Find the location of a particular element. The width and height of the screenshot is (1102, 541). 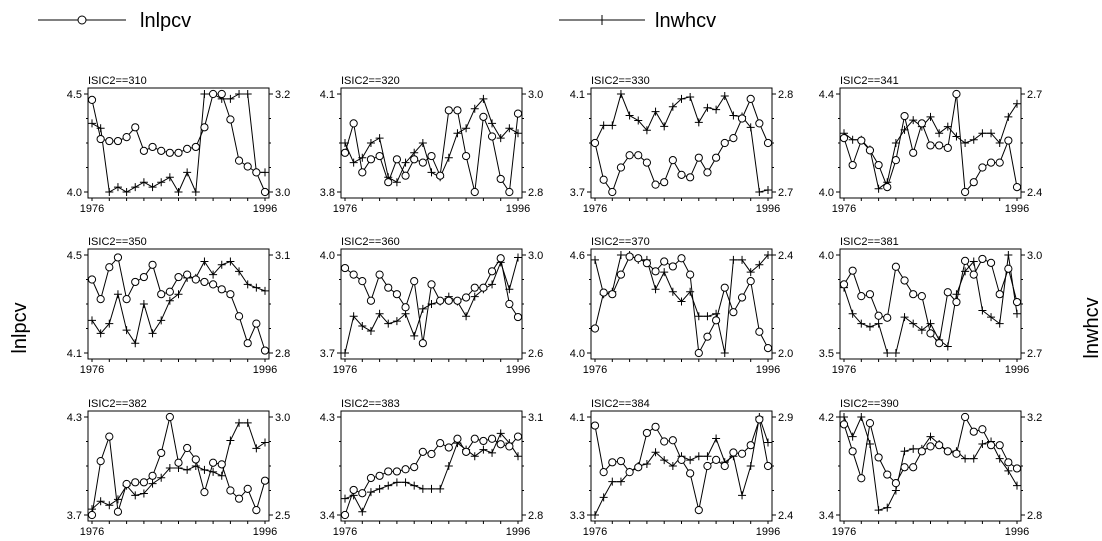

x-tick-label: 1976 is located at coordinates (844, 532).